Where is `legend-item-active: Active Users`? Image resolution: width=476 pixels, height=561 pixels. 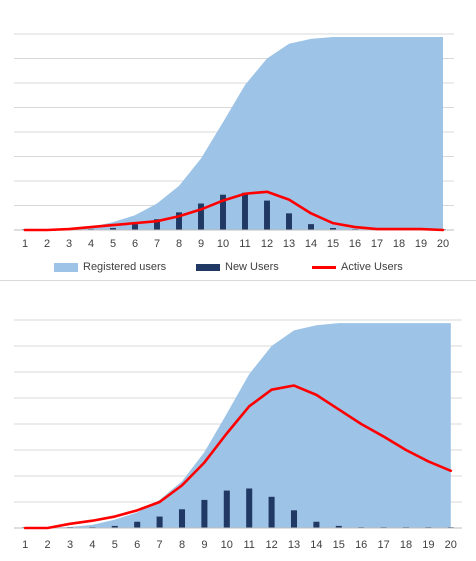 legend-item-active: Active Users is located at coordinates (357, 267).